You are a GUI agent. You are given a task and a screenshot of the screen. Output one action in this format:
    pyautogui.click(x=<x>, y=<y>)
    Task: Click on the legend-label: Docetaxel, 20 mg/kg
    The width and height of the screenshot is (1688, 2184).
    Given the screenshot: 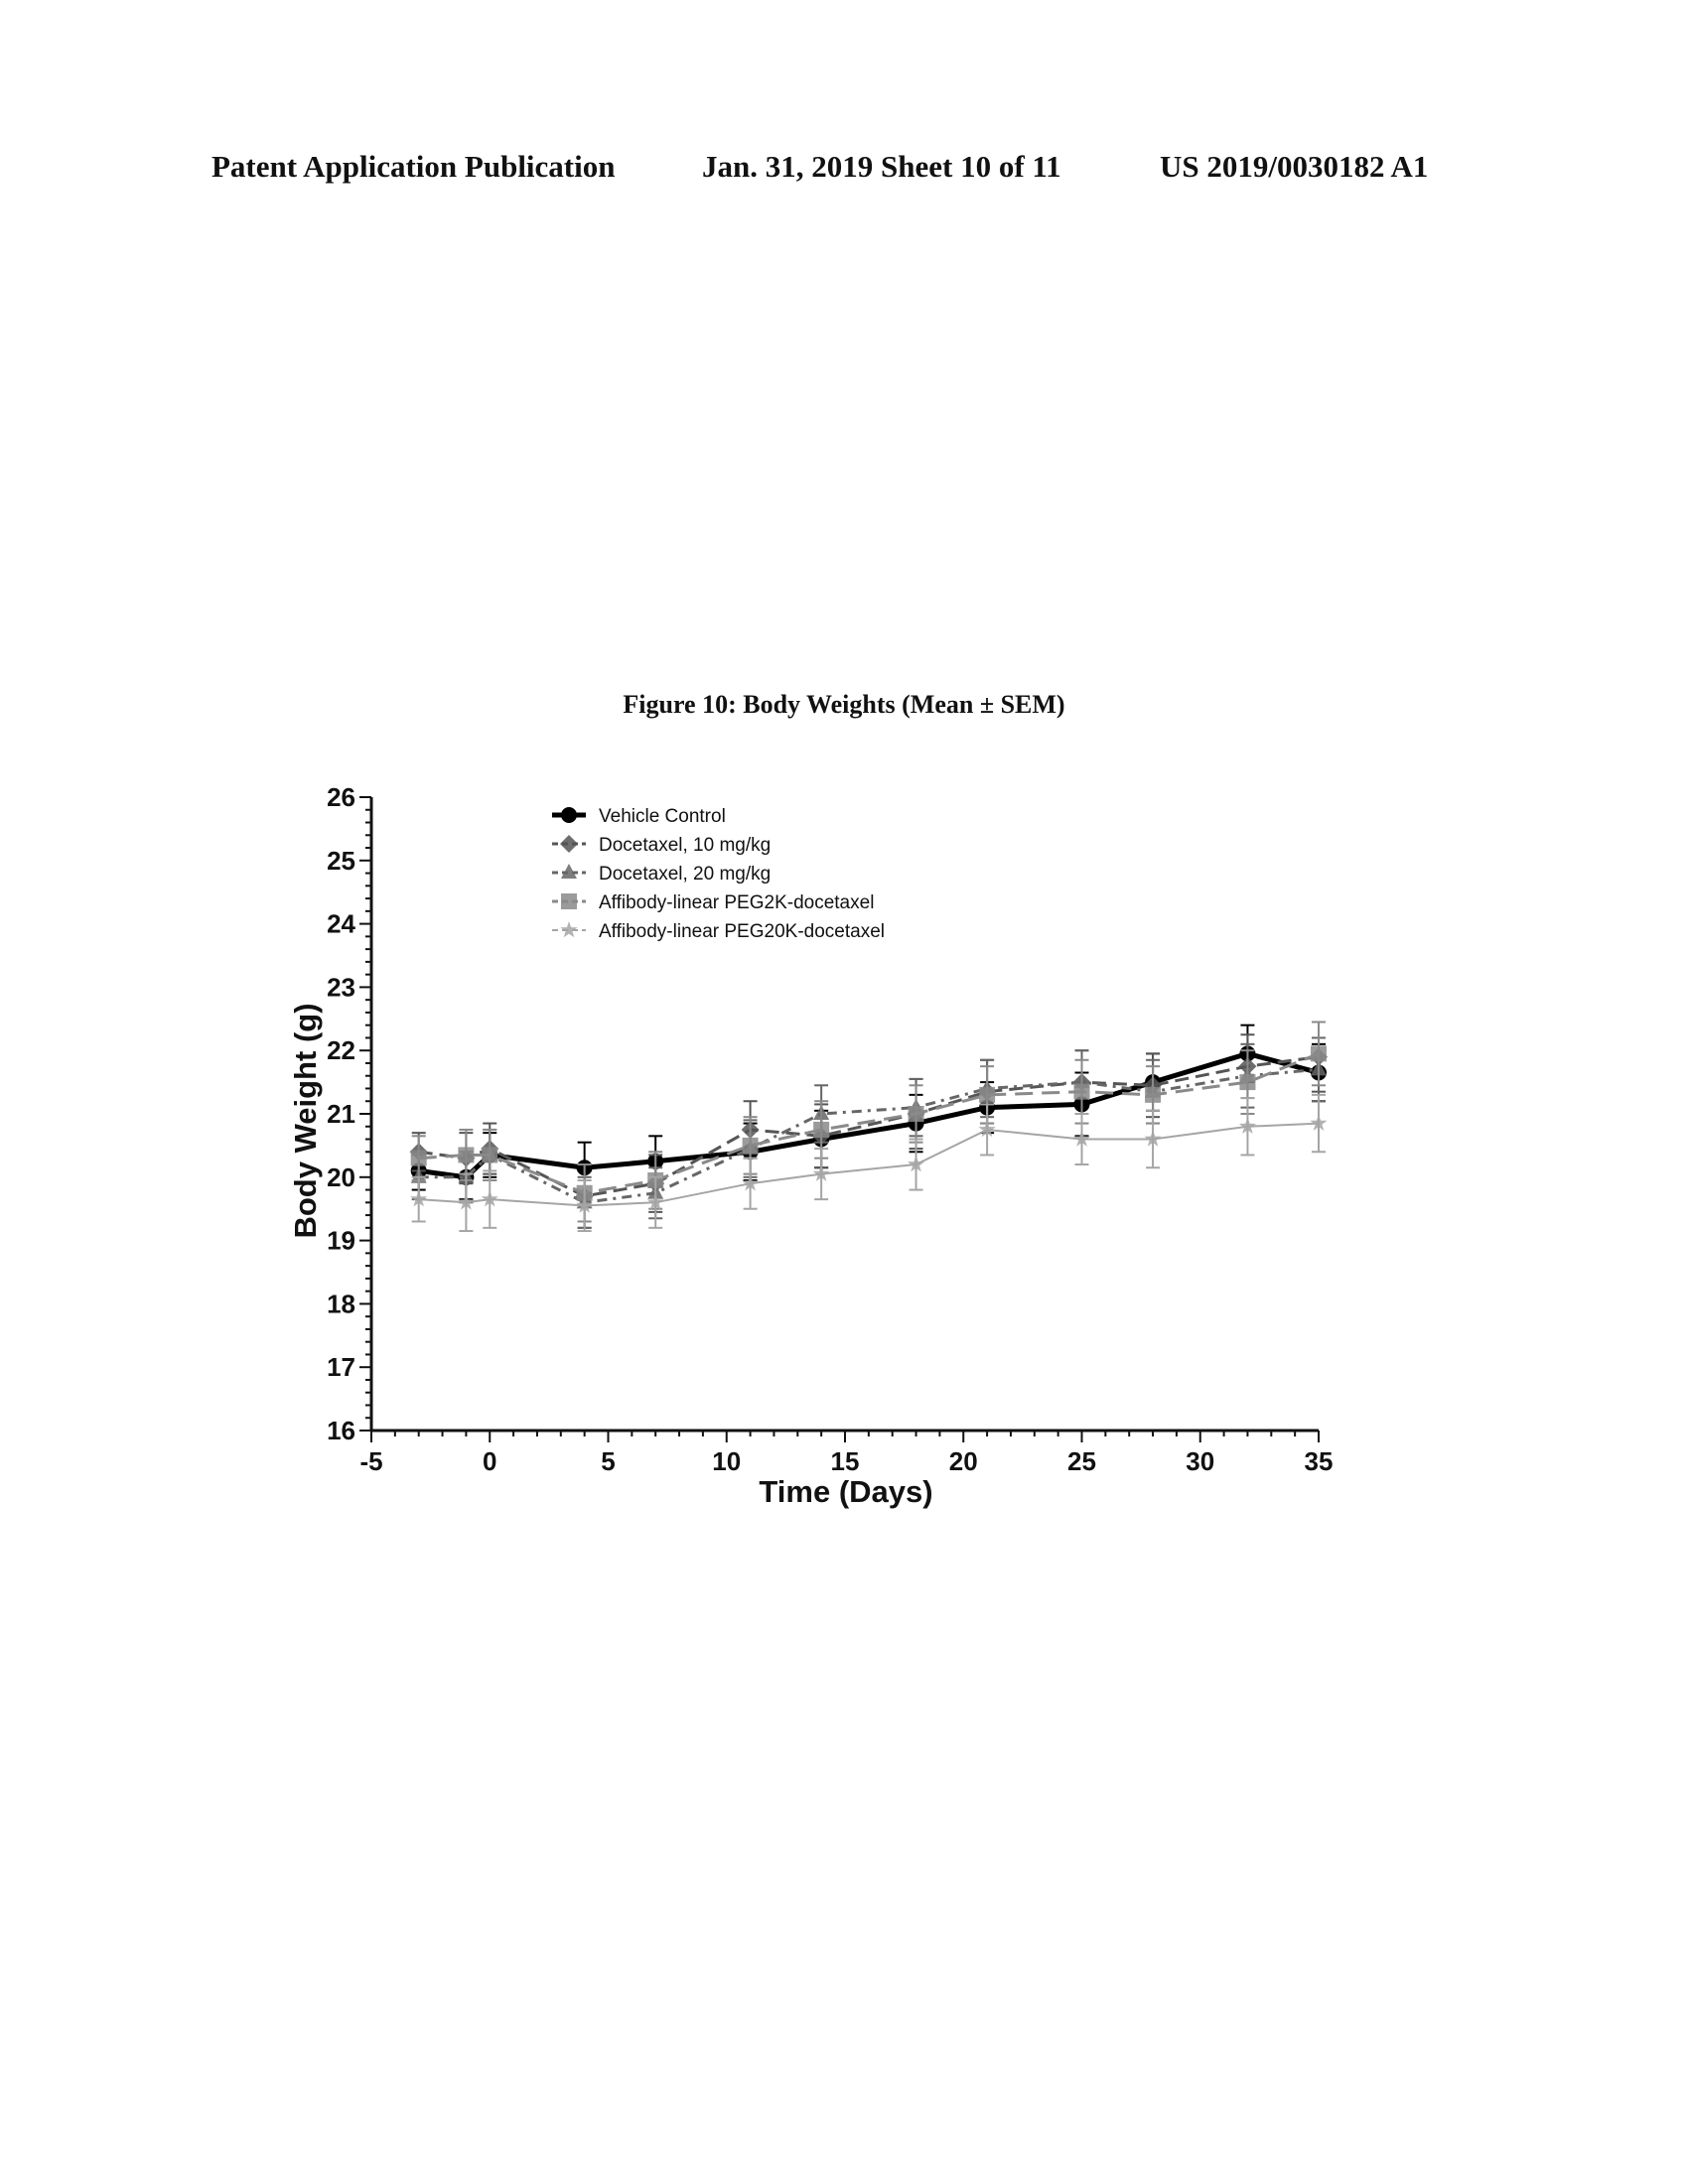 What is the action you would take?
    pyautogui.click(x=685, y=874)
    